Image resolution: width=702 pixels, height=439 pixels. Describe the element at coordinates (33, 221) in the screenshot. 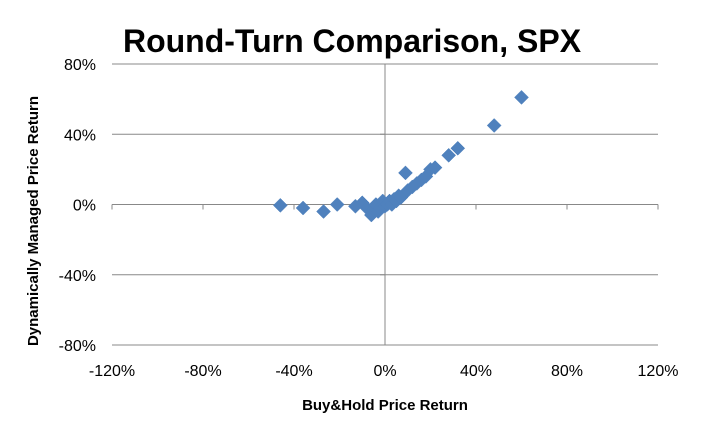

I see `y-axis-title: Dynamically Managed Price Return` at that location.